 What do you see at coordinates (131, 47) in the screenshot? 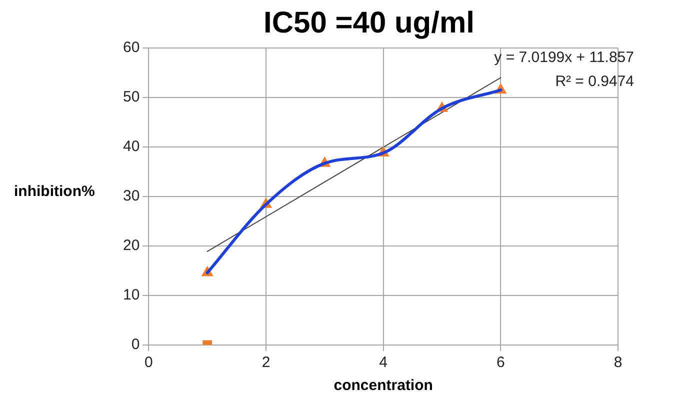
I see `y-tick-label: 60` at bounding box center [131, 47].